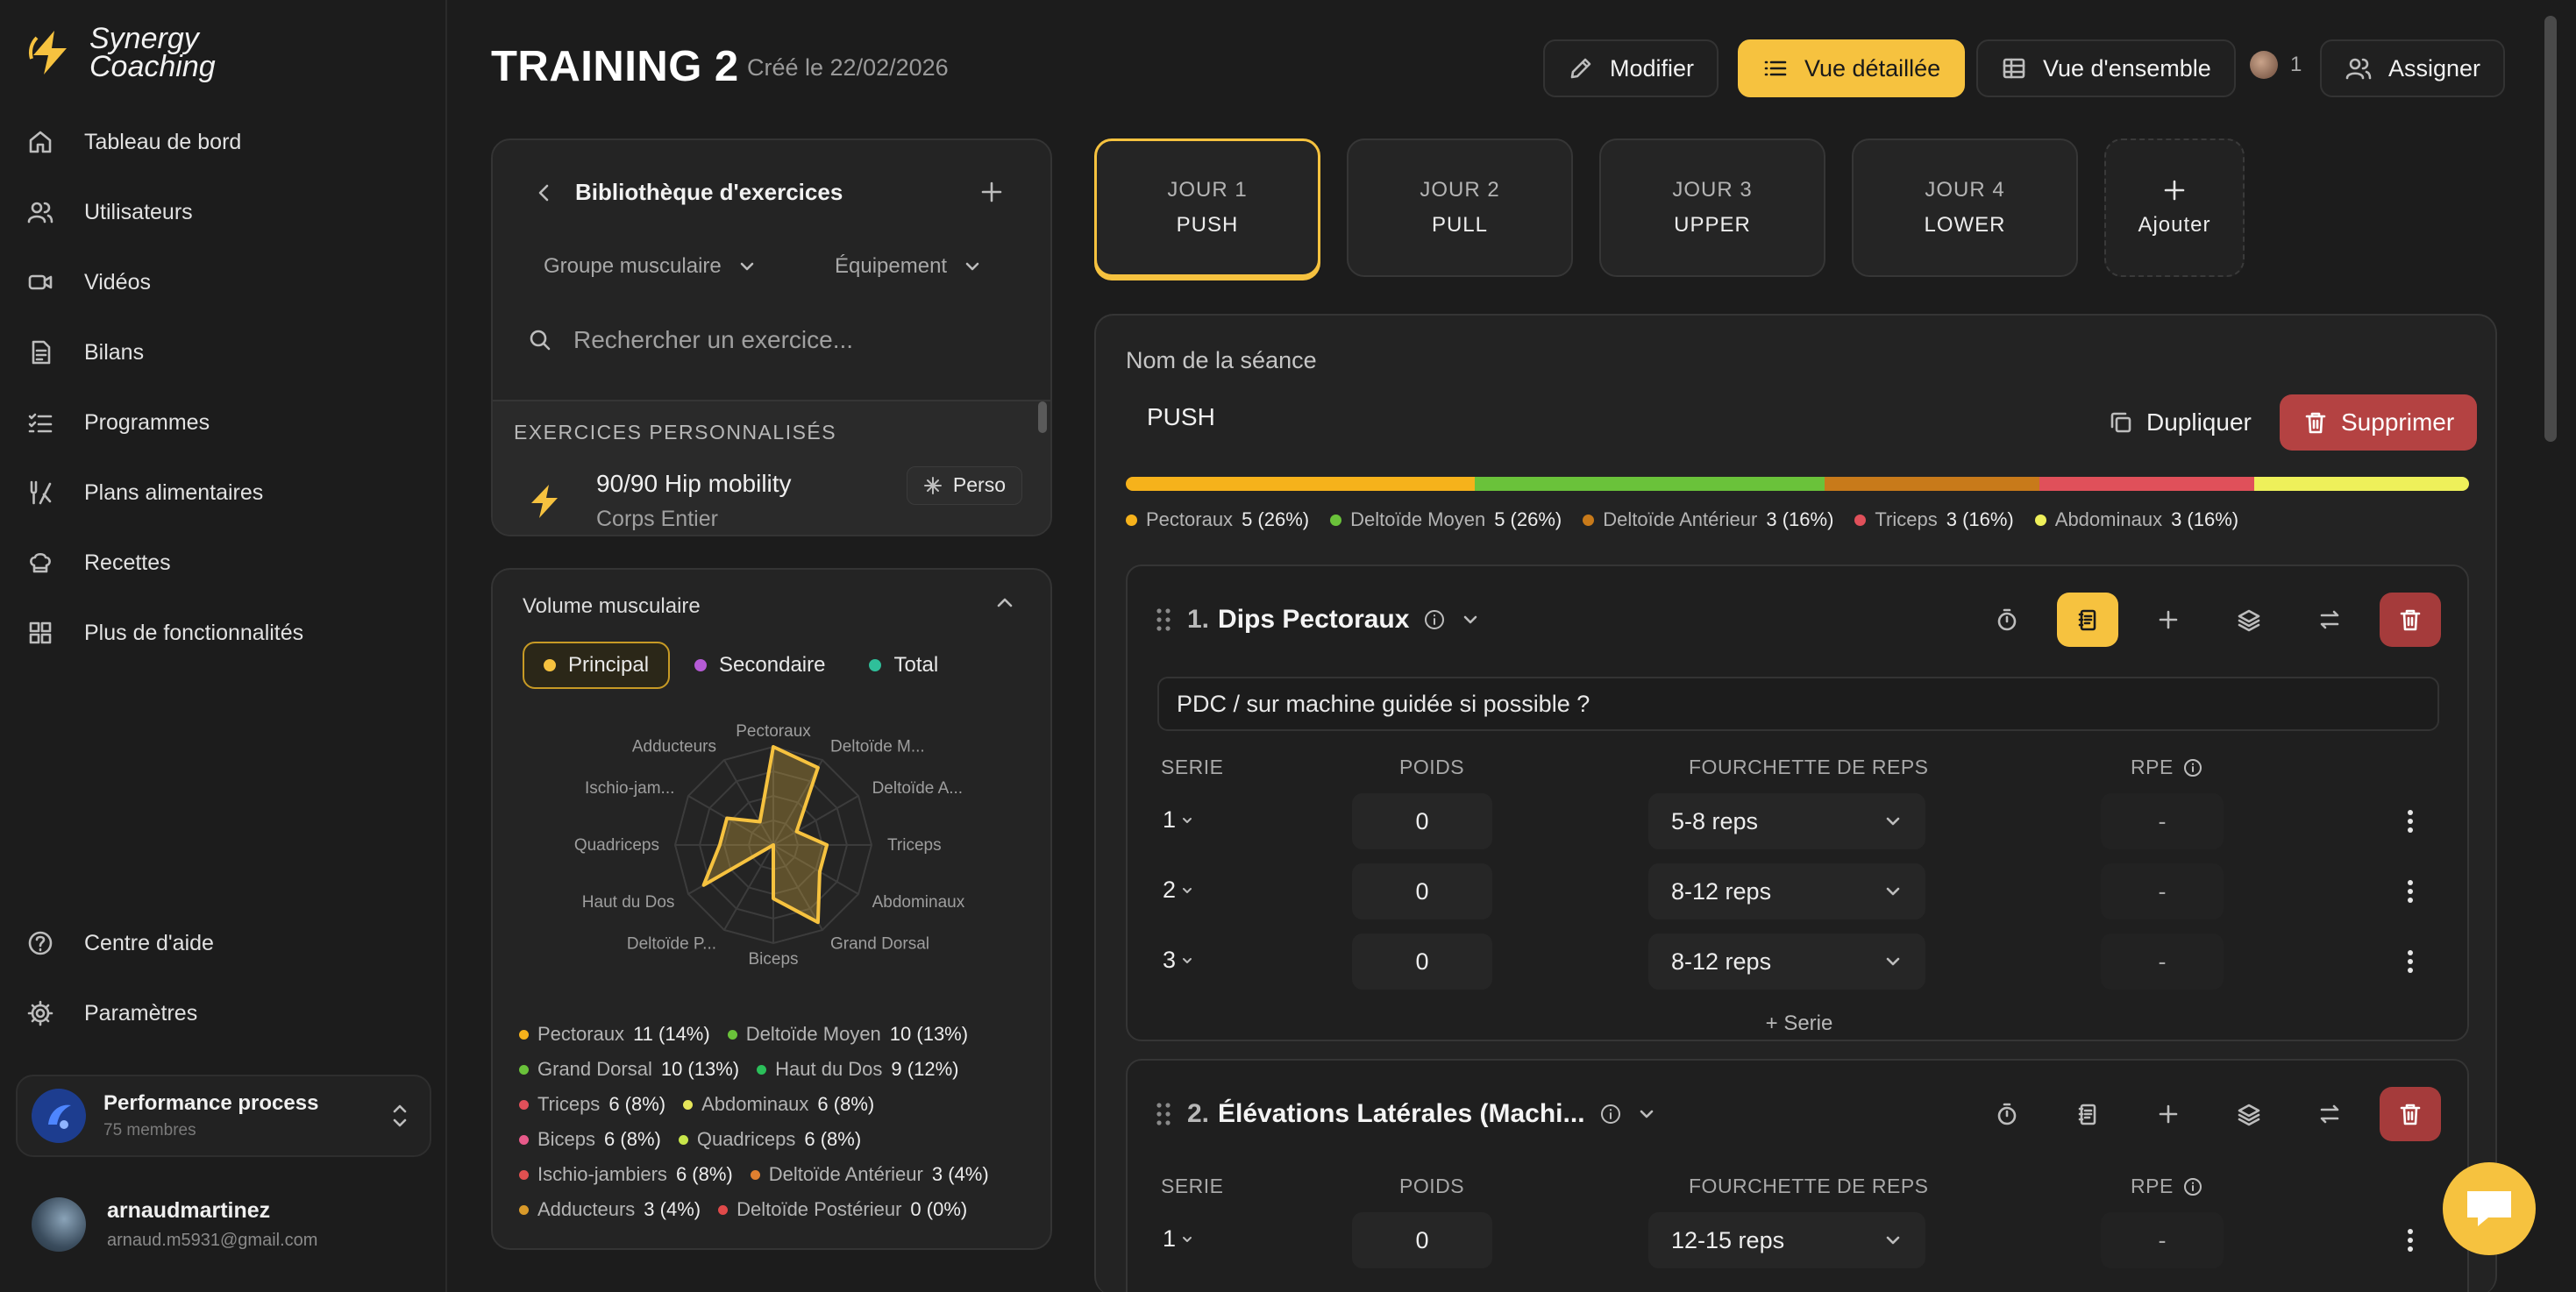  What do you see at coordinates (98, 562) in the screenshot?
I see `sidebar-item-chef-hat: Recettes` at bounding box center [98, 562].